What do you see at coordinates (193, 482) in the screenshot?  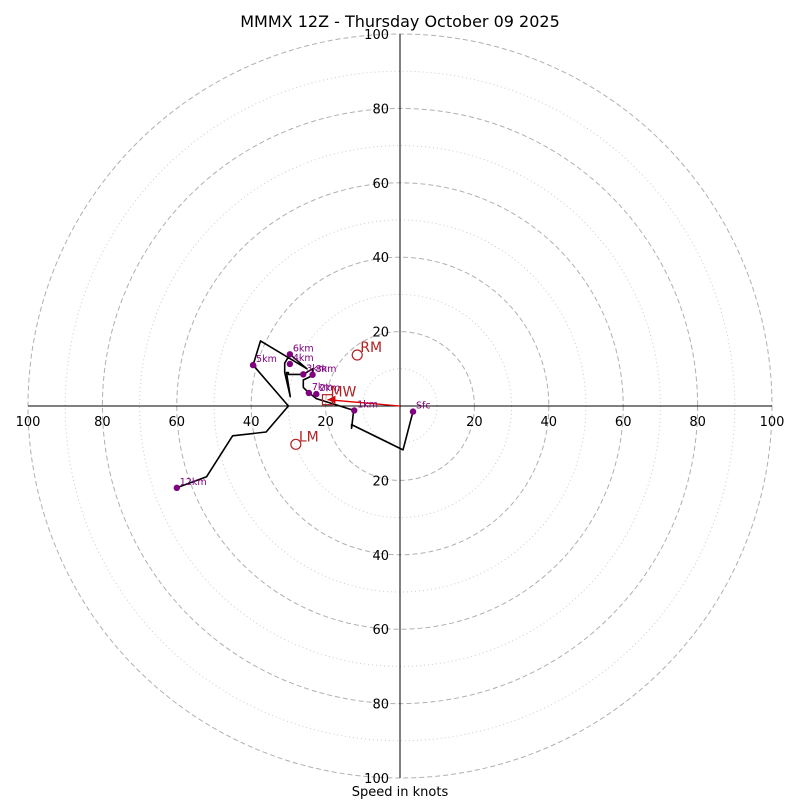 I see `height-marker-label: 12km` at bounding box center [193, 482].